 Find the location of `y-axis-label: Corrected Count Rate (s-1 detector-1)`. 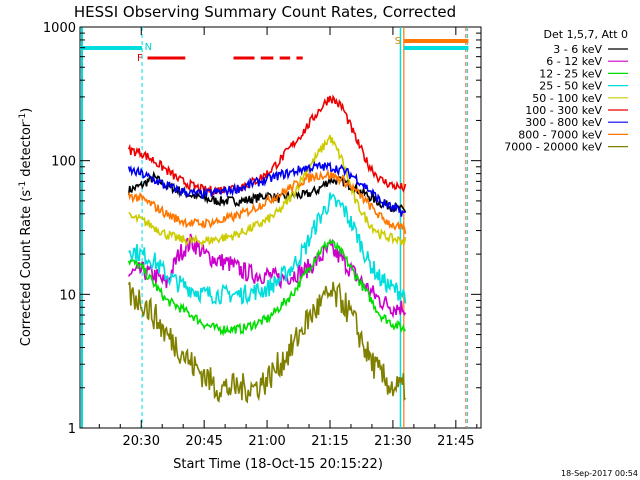

y-axis-label: Corrected Count Rate (s-1 detector-1) is located at coordinates (26, 227).